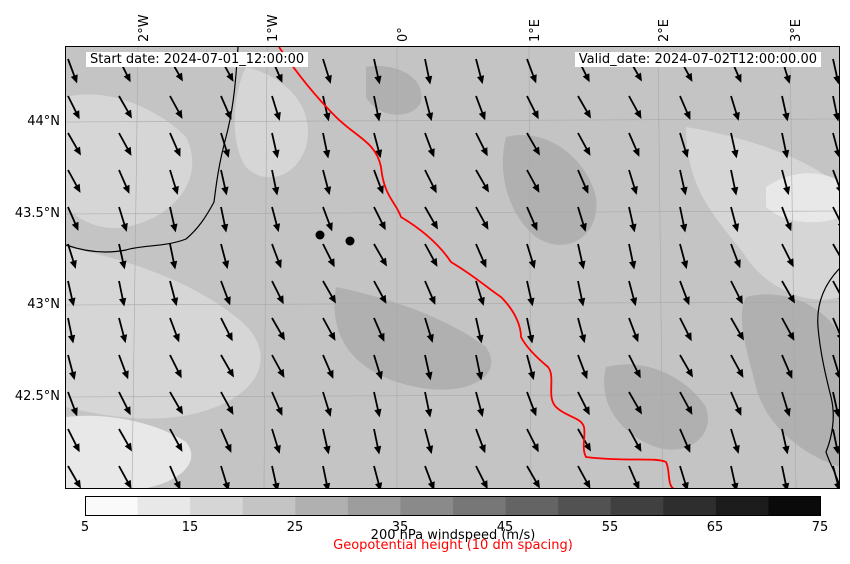  What do you see at coordinates (43, 121) in the screenshot?
I see `lat-label-44n: 44°N` at bounding box center [43, 121].